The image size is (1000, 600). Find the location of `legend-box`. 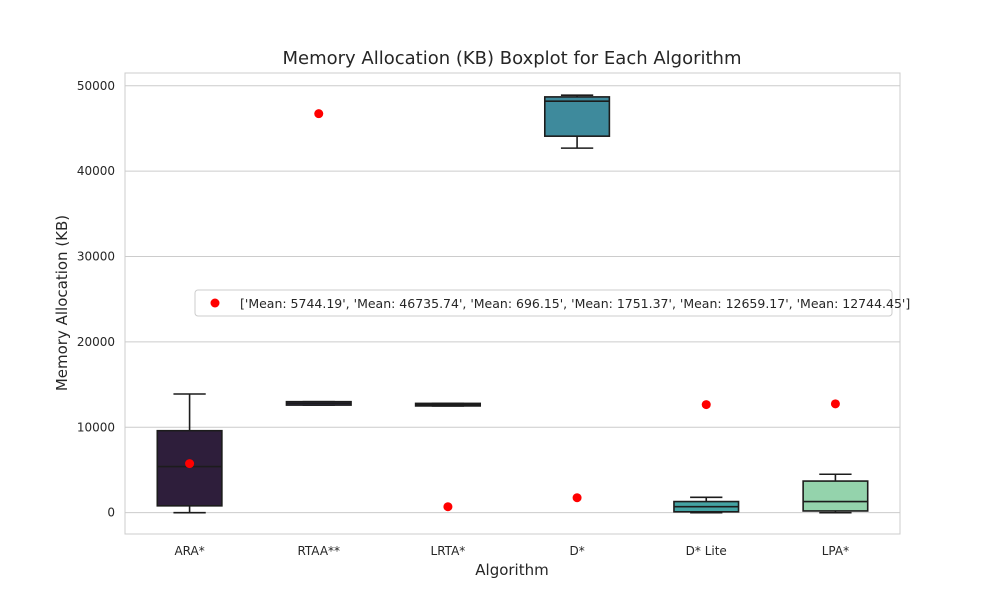

legend-box is located at coordinates (543, 303).